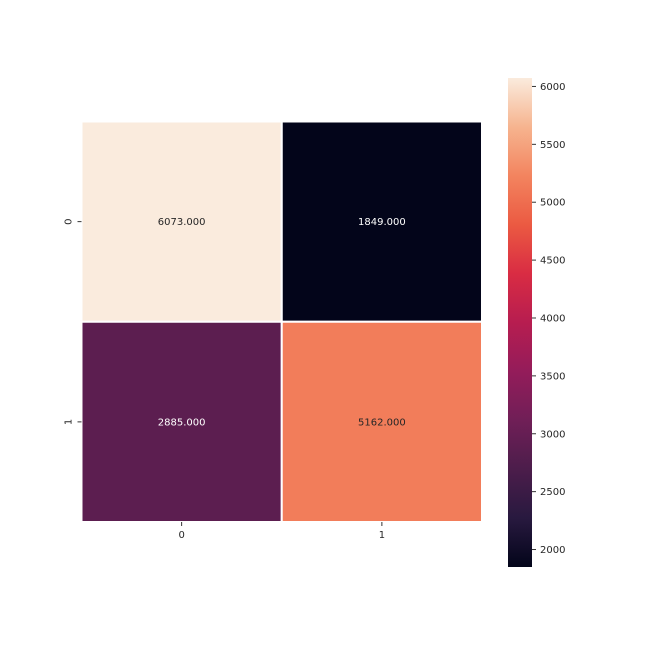 The width and height of the screenshot is (648, 648). Describe the element at coordinates (69, 422) in the screenshot. I see `y-tick-label: 1` at that location.